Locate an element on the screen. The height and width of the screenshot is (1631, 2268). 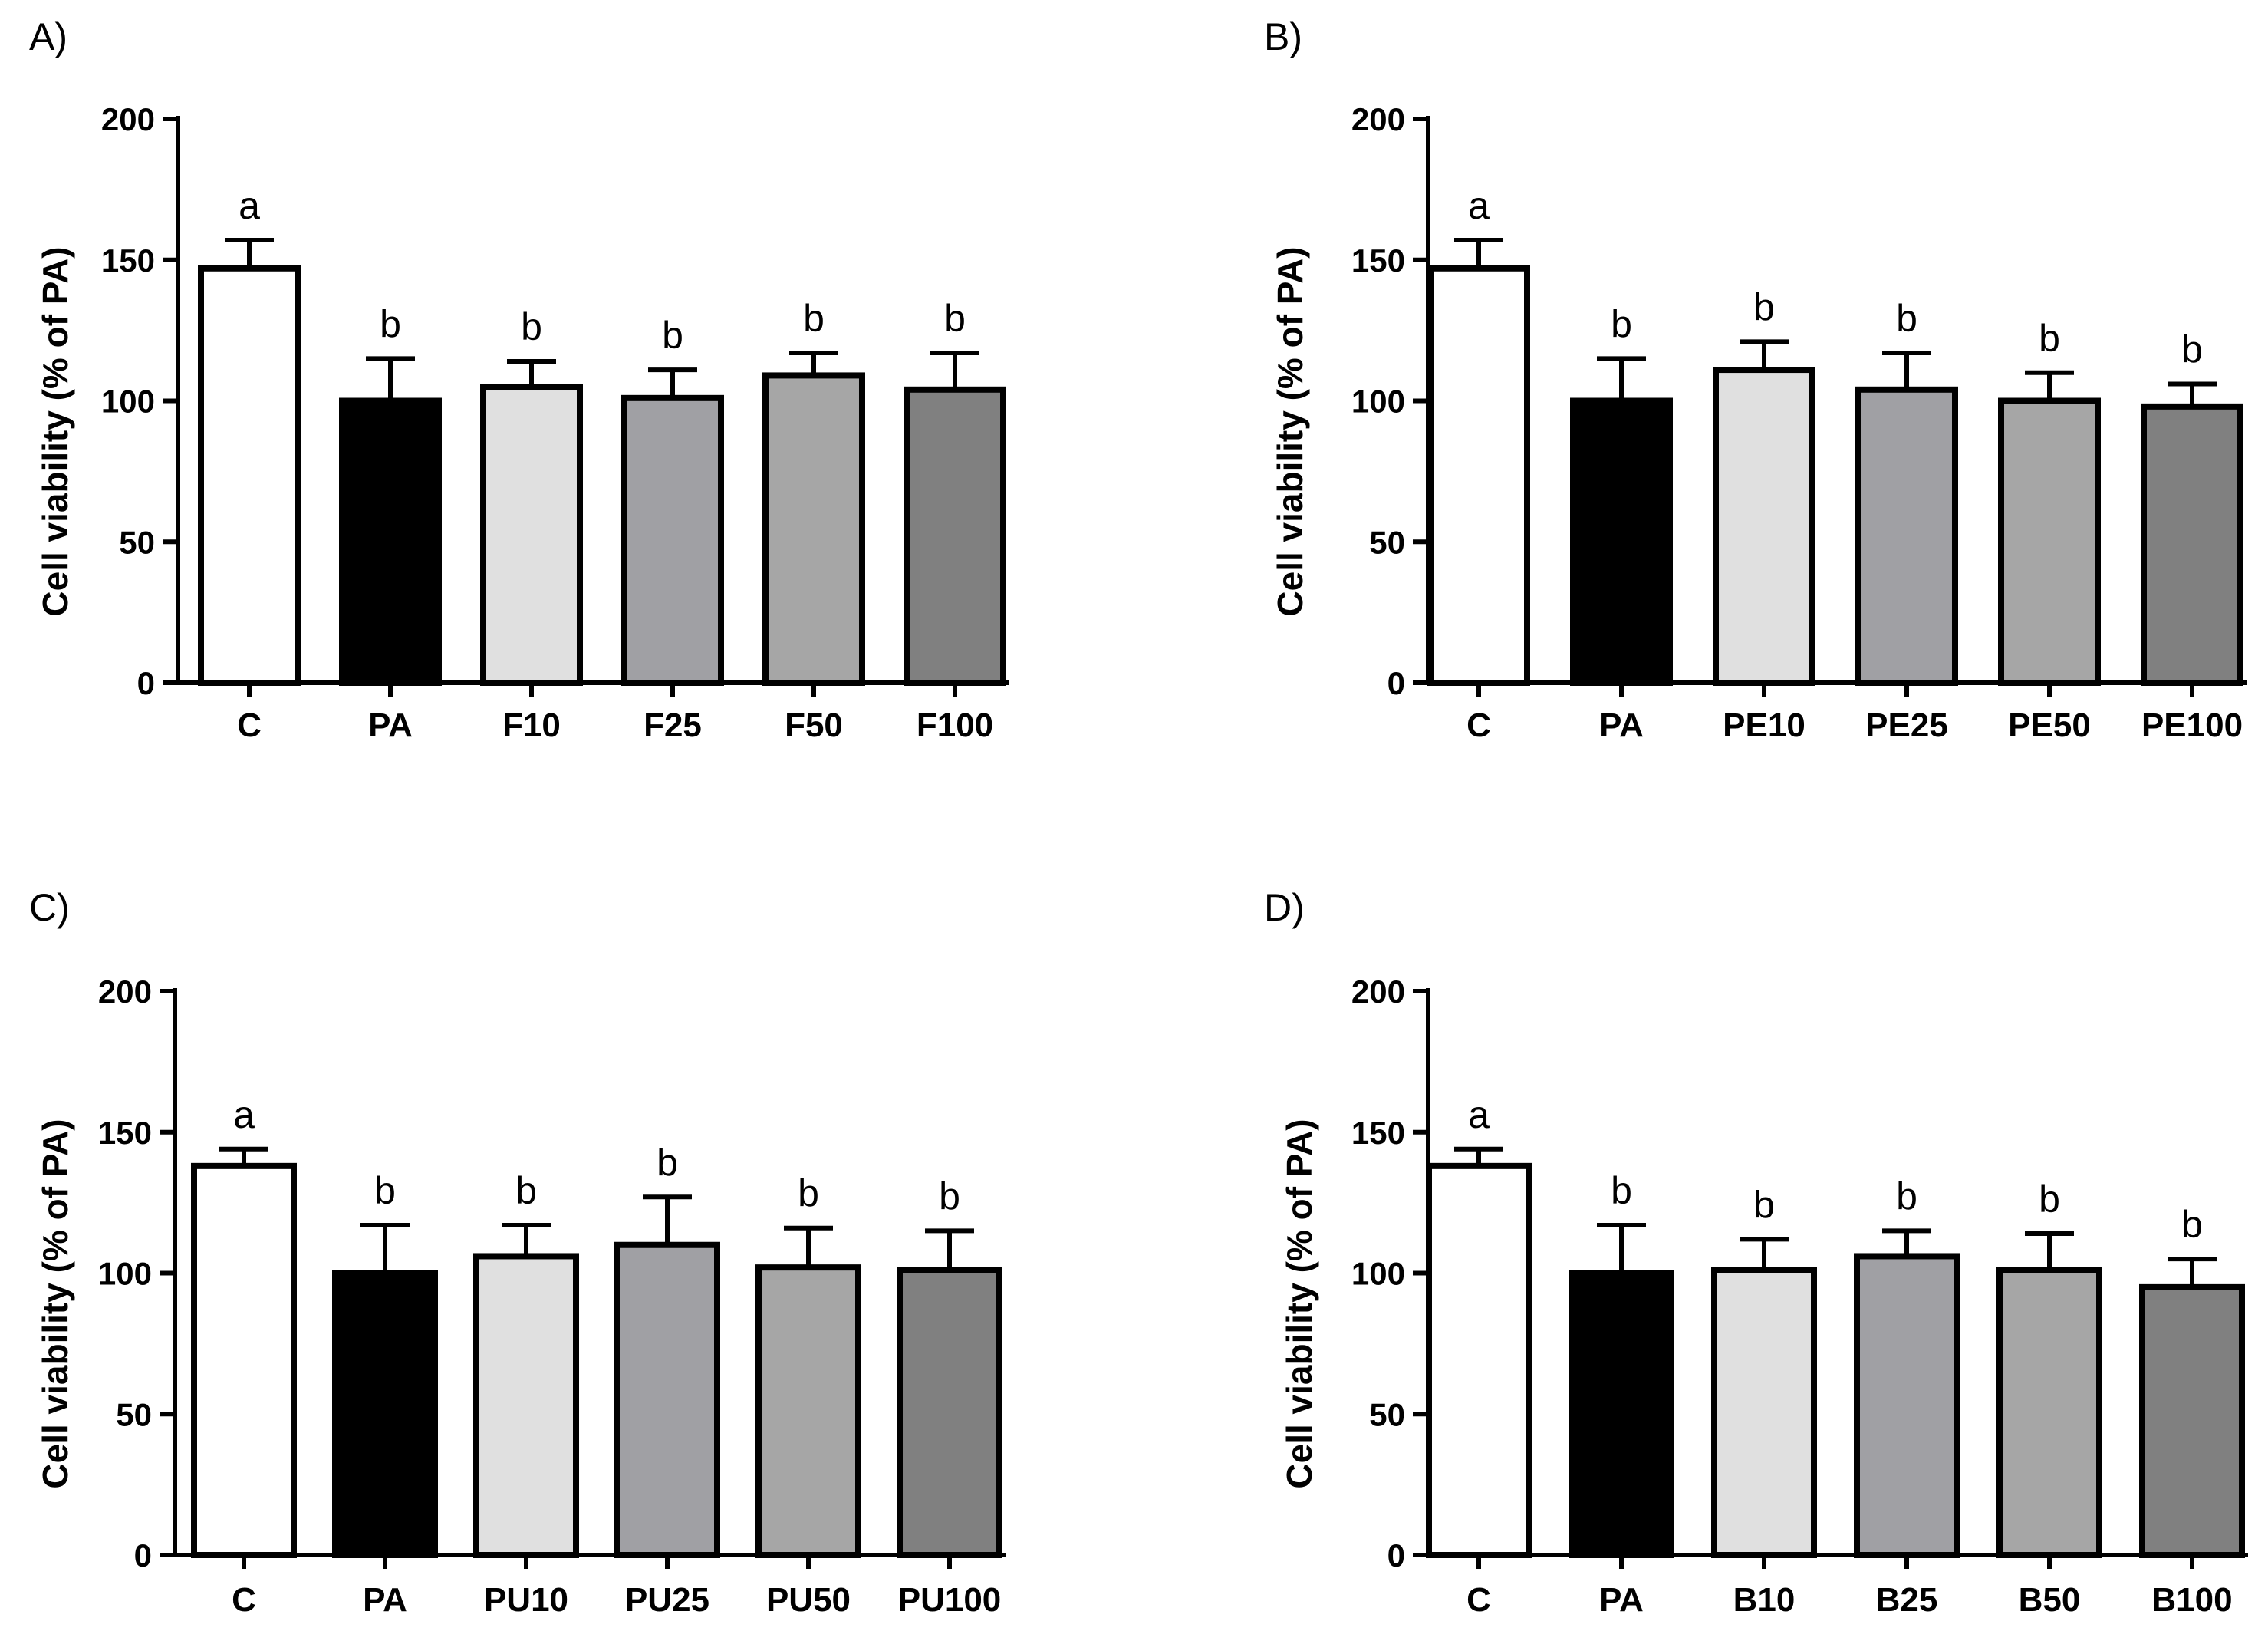
bar-pe50 is located at coordinates (2050, 541).